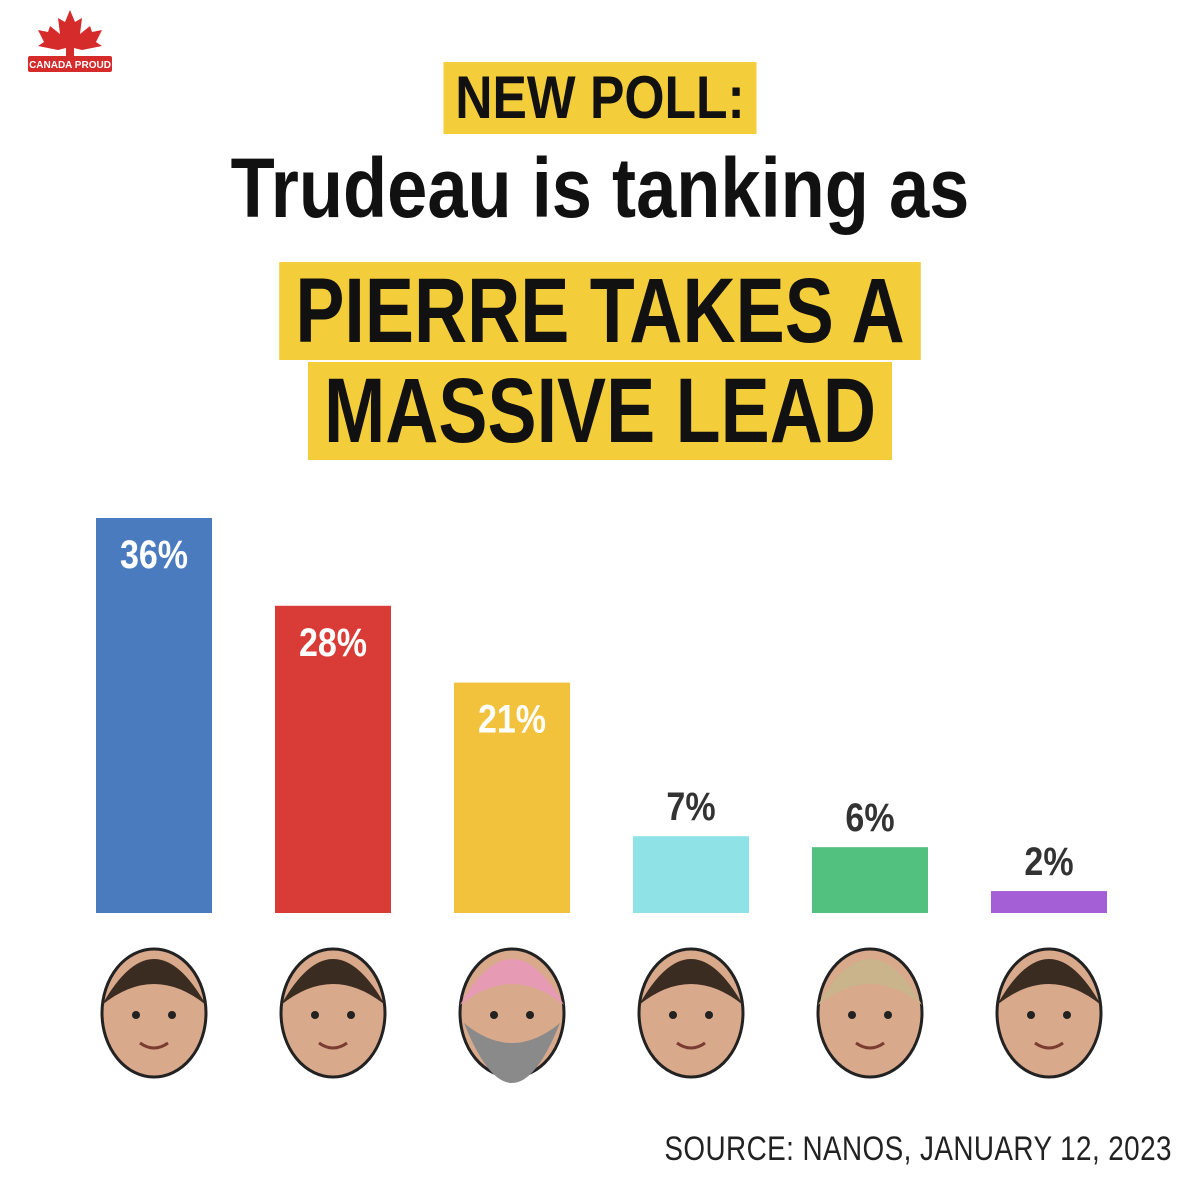 The height and width of the screenshot is (1180, 1200). I want to click on bar-label-6: 2%, so click(1048, 860).